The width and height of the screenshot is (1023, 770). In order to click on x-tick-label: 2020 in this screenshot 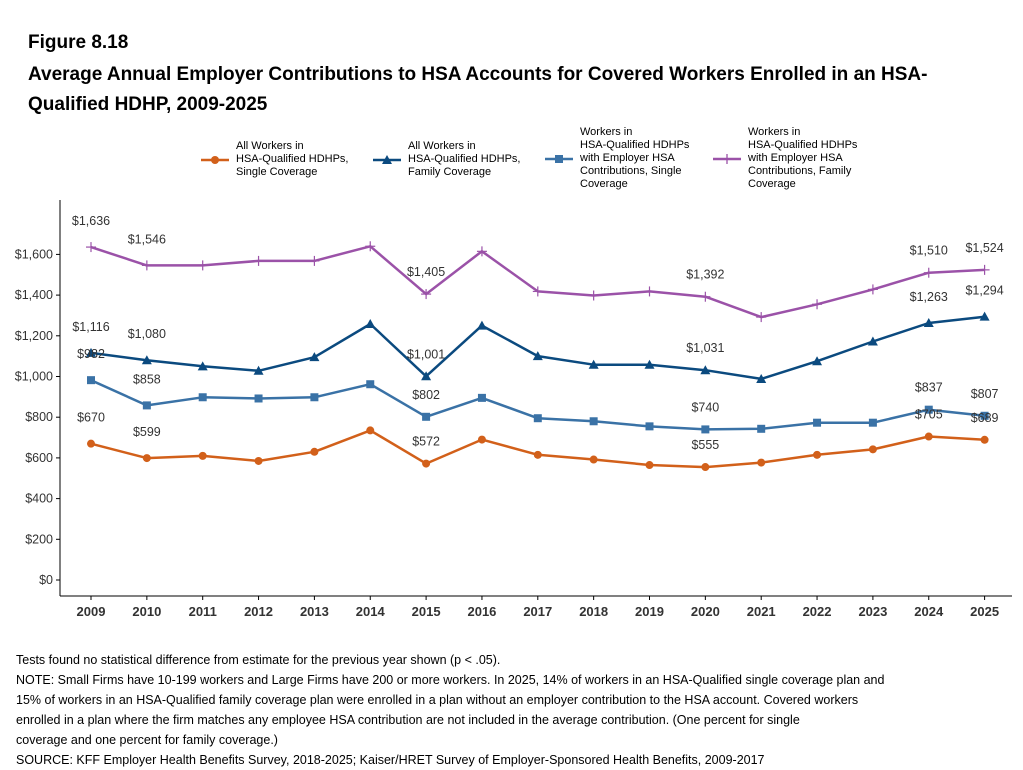, I will do `click(705, 611)`.